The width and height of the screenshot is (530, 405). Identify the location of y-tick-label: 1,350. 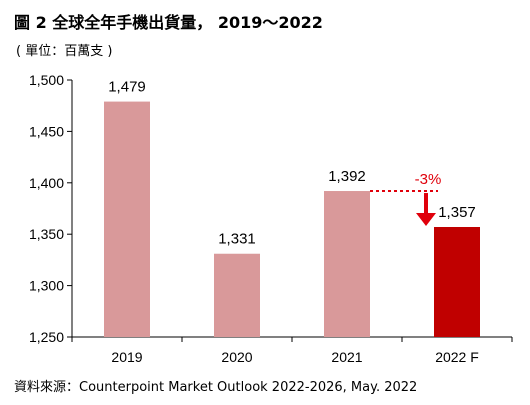
(46, 234).